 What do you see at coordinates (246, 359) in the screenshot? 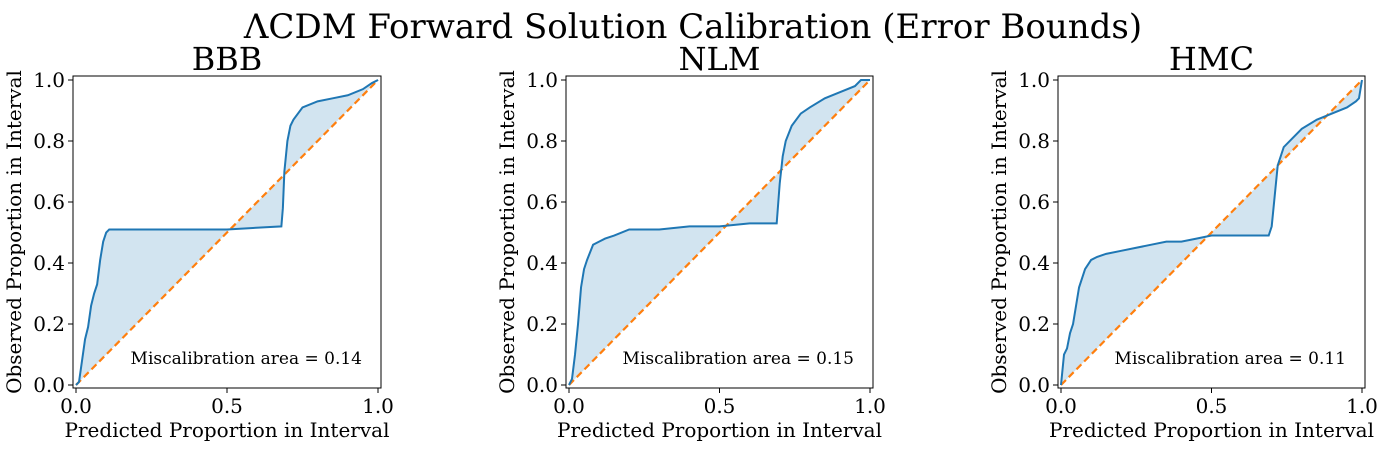
I see `miscalibration-annotation: Miscalibration area = 0.14` at bounding box center [246, 359].